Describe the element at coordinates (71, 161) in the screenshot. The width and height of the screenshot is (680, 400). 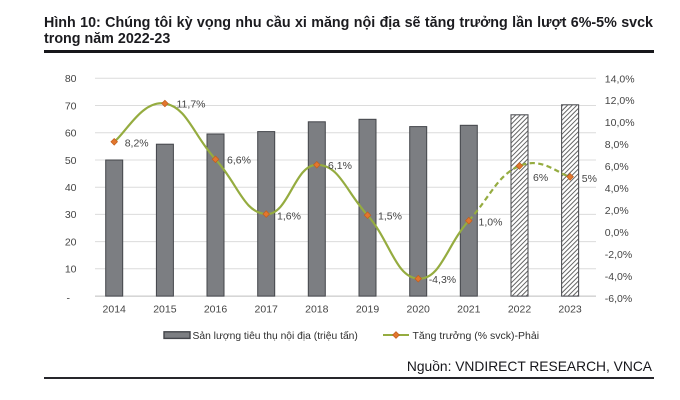
I see `svg-text: 50` at that location.